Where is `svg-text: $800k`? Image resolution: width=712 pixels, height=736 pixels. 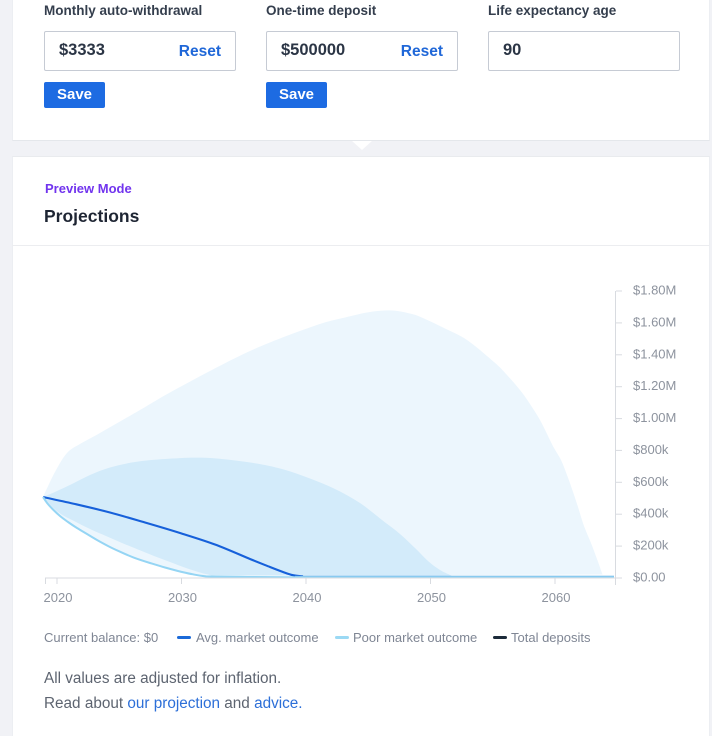 svg-text: $800k is located at coordinates (651, 449).